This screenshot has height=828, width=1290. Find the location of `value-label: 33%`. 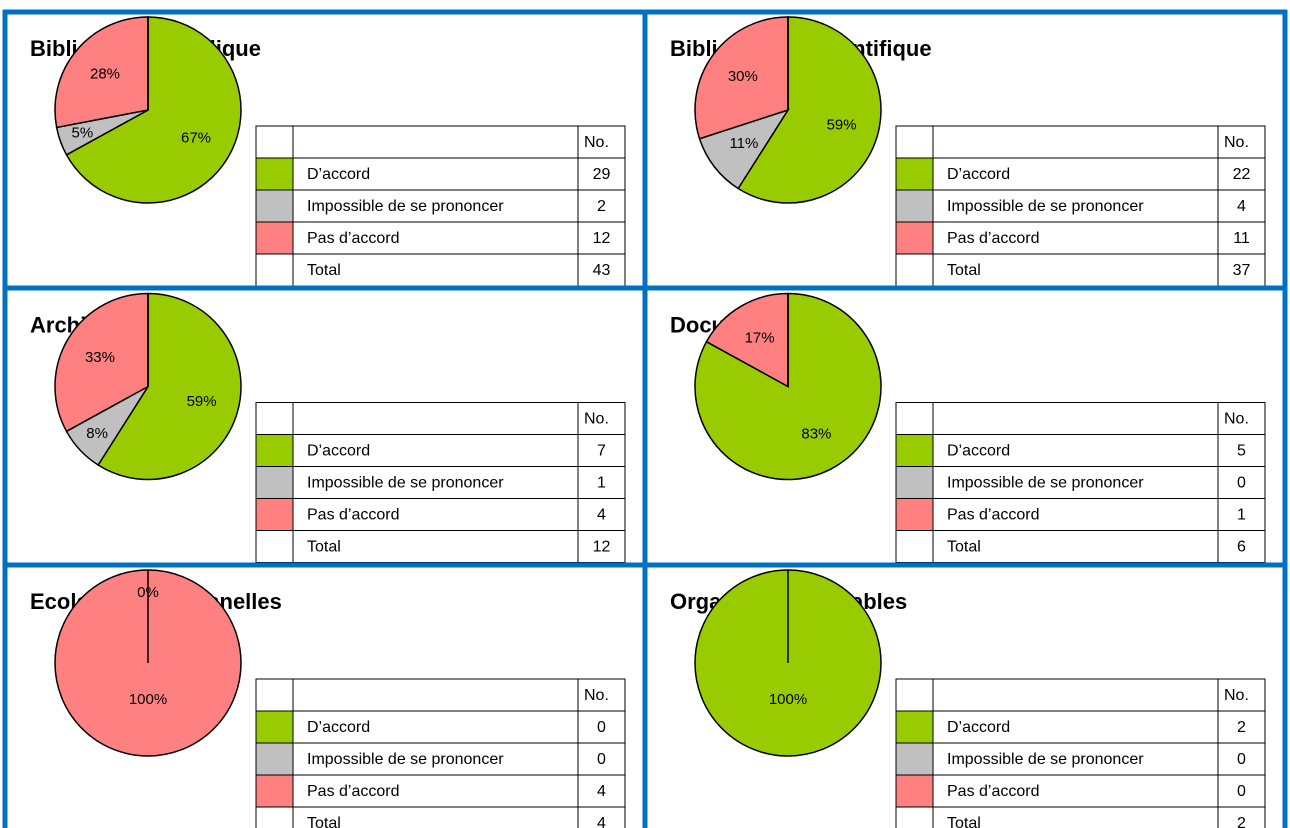

value-label: 33% is located at coordinates (100, 357).